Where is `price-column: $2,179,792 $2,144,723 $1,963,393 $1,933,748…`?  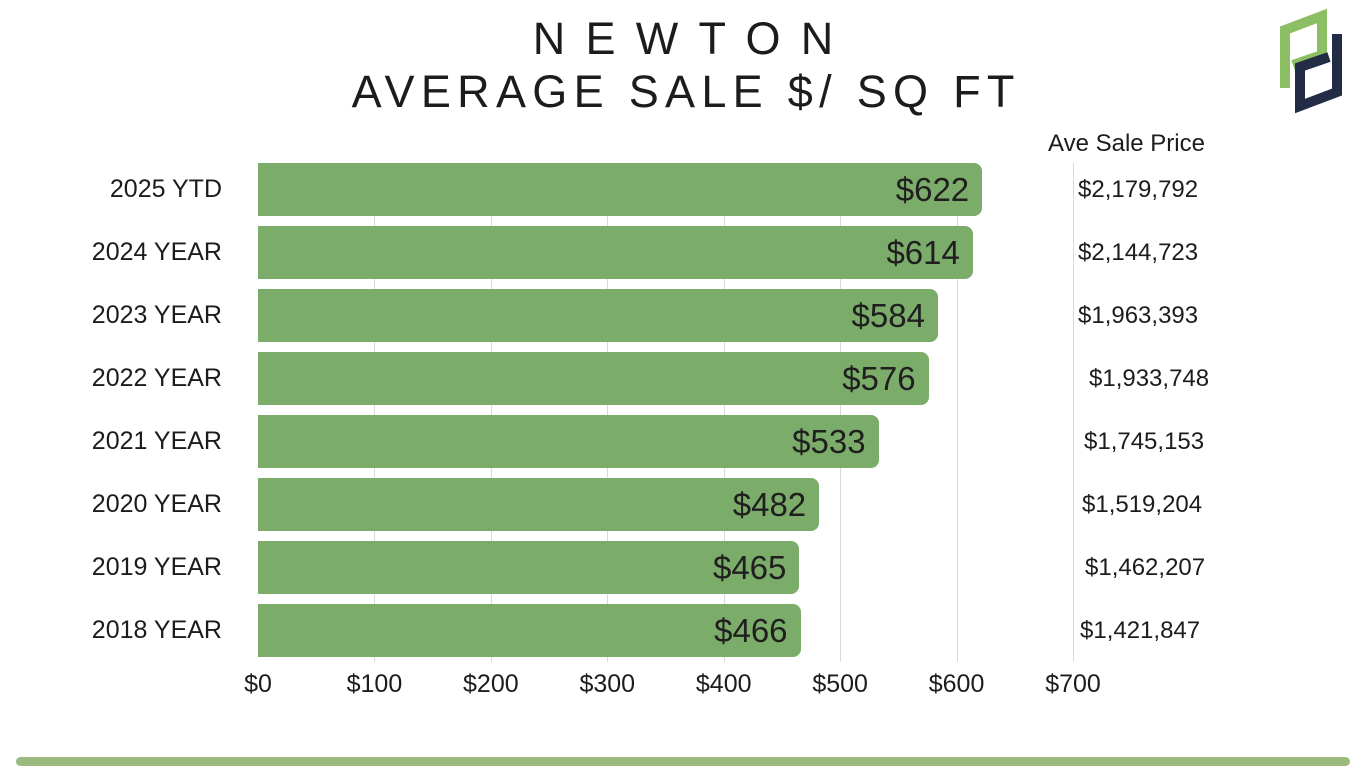 price-column: $2,179,792 $2,144,723 $1,963,393 $1,933,748… is located at coordinates (1198, 415).